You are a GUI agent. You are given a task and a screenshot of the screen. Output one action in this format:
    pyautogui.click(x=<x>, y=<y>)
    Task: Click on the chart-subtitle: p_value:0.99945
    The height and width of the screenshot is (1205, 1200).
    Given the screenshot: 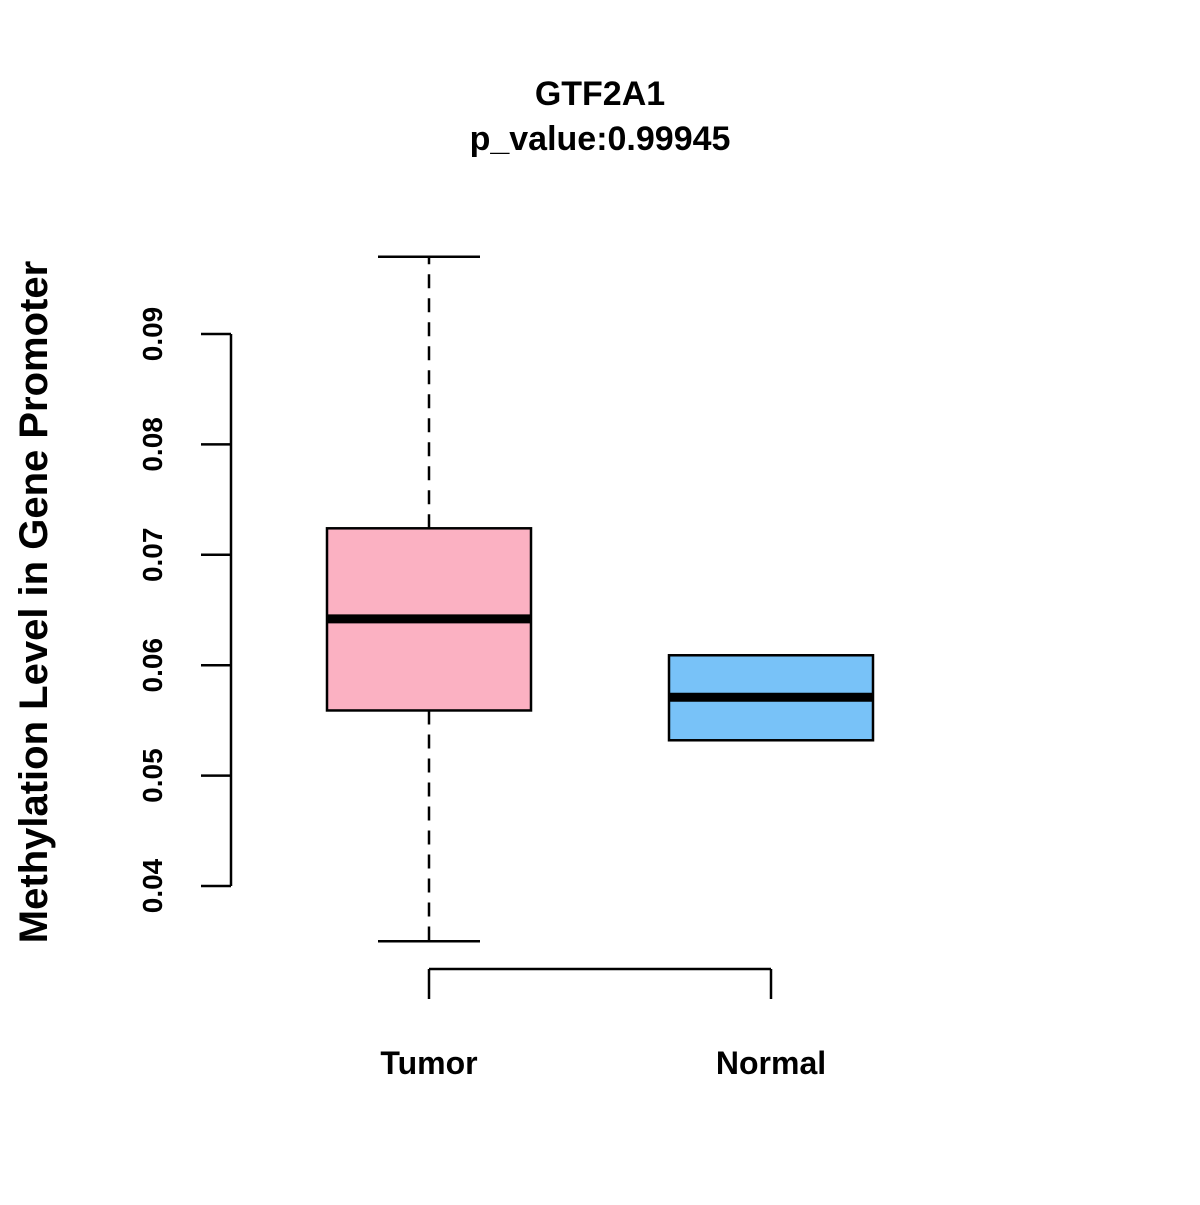 What is the action you would take?
    pyautogui.click(x=600, y=139)
    